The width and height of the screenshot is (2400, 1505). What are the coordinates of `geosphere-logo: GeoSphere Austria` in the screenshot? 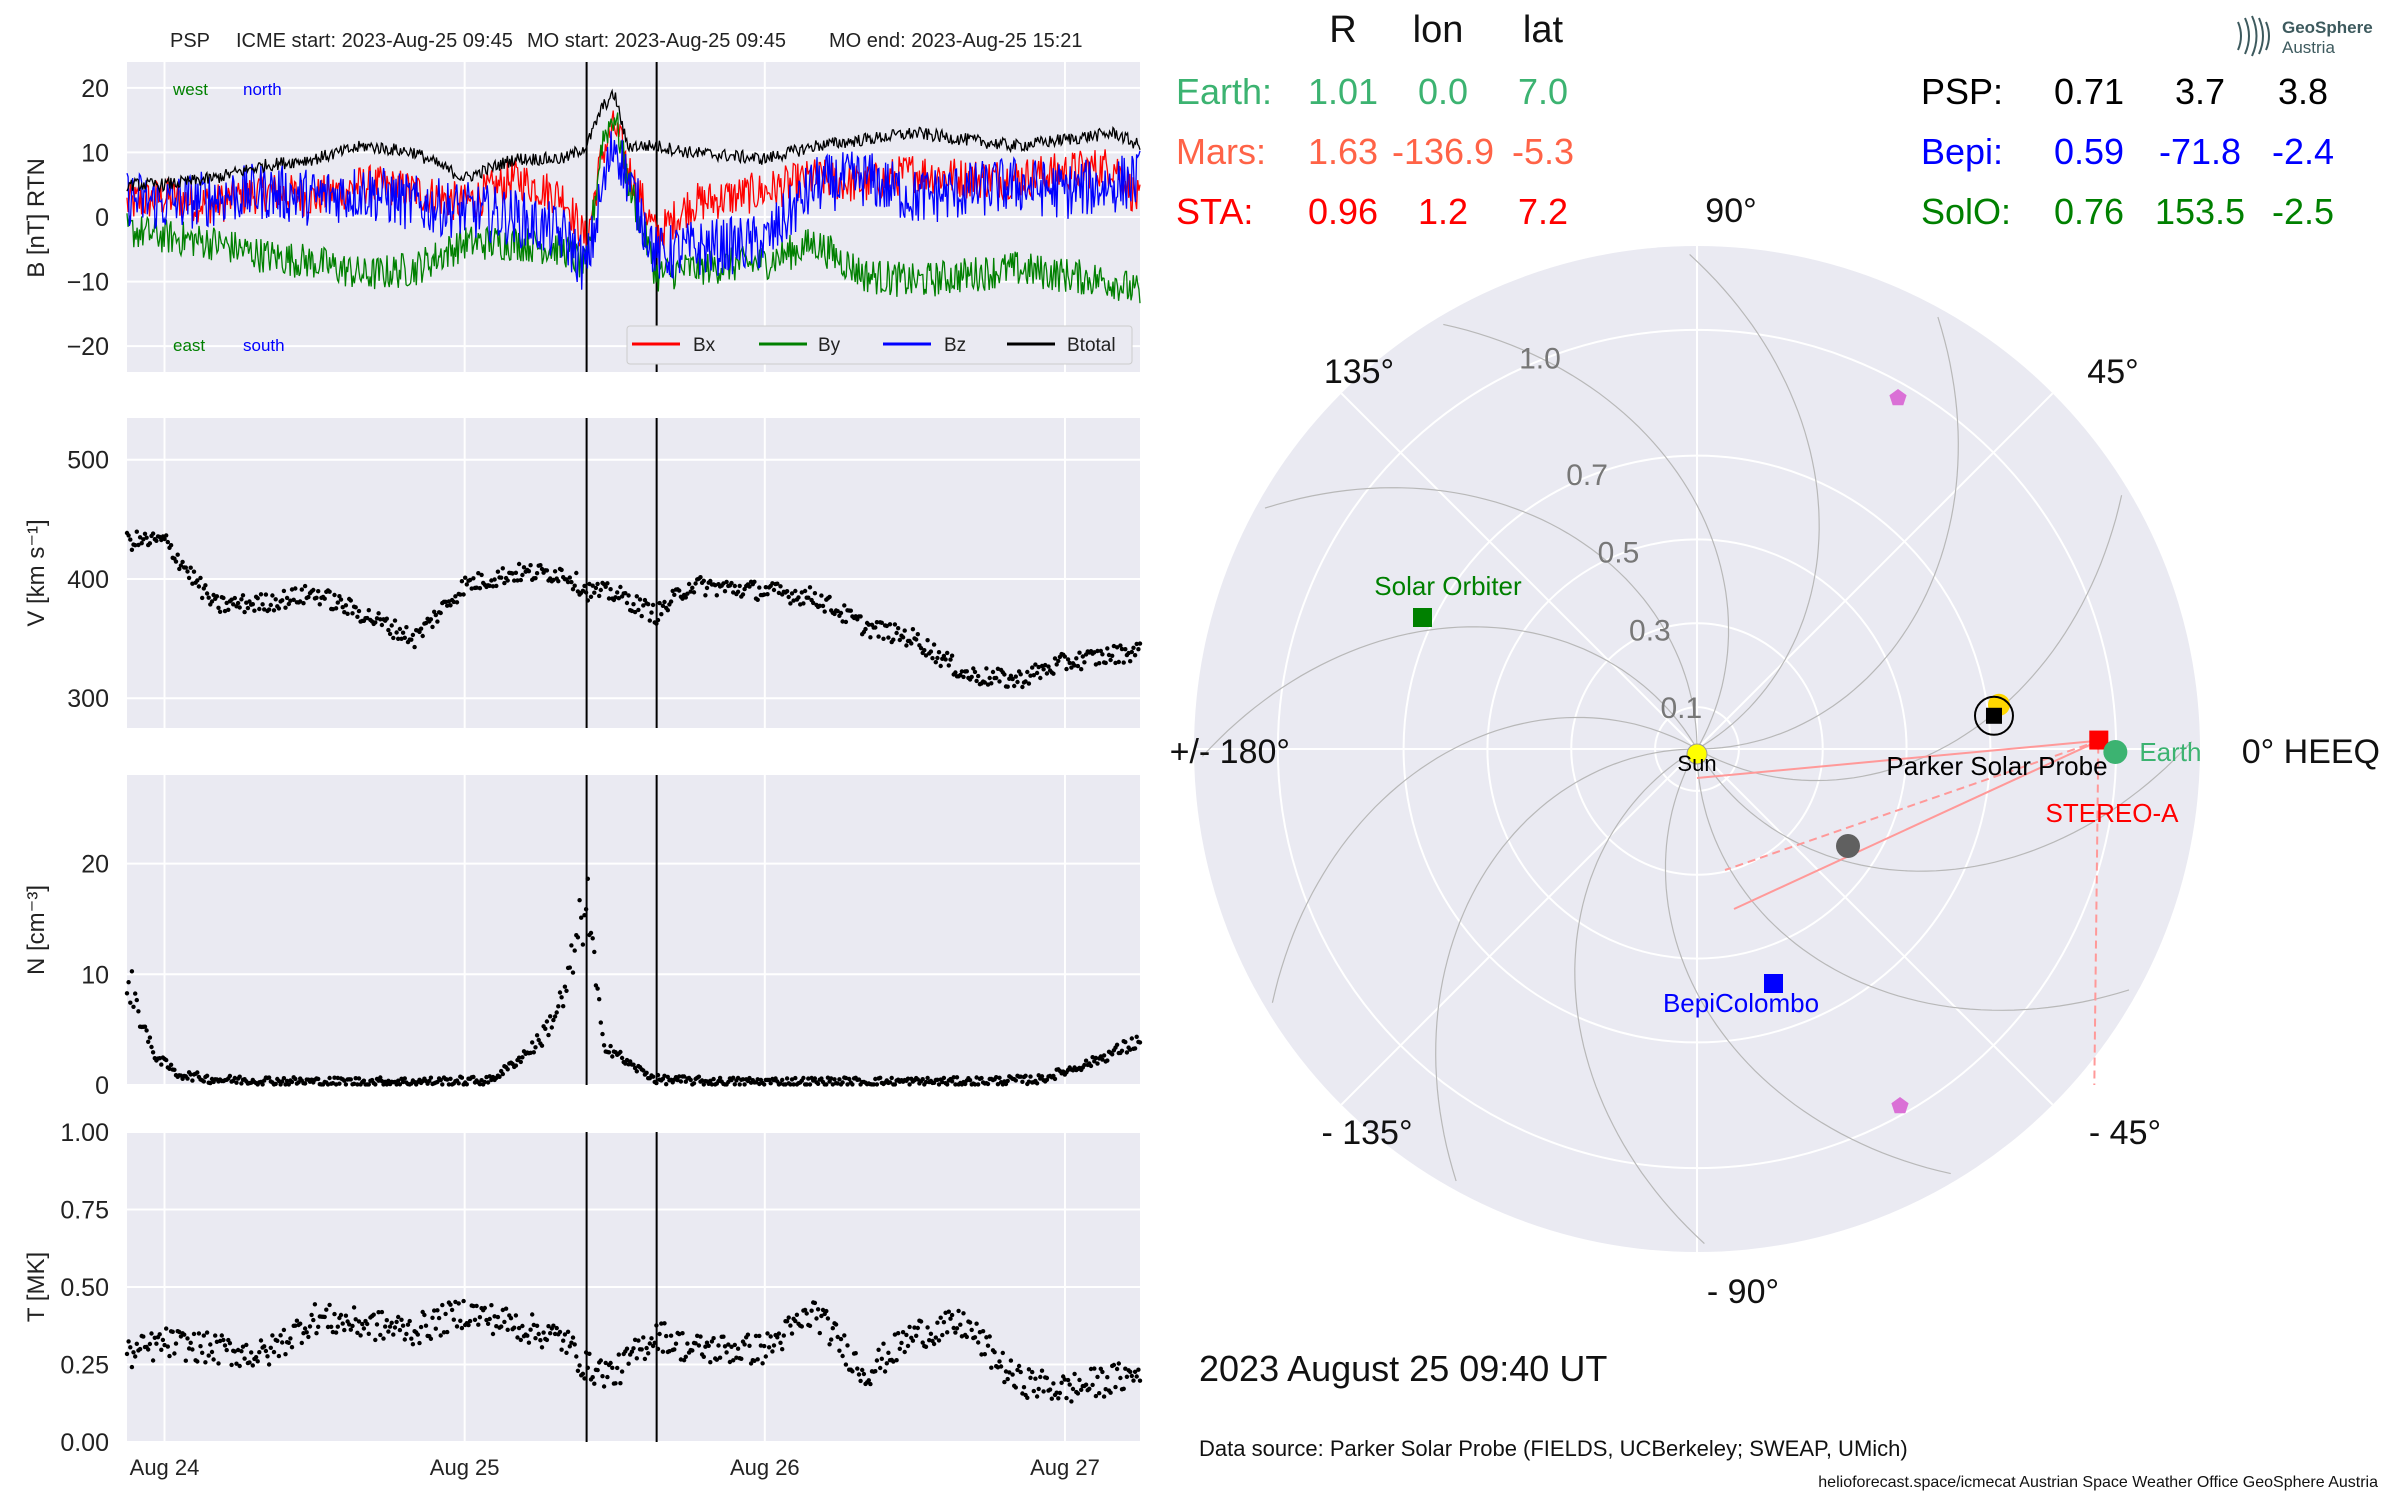 It's located at (2305, 36).